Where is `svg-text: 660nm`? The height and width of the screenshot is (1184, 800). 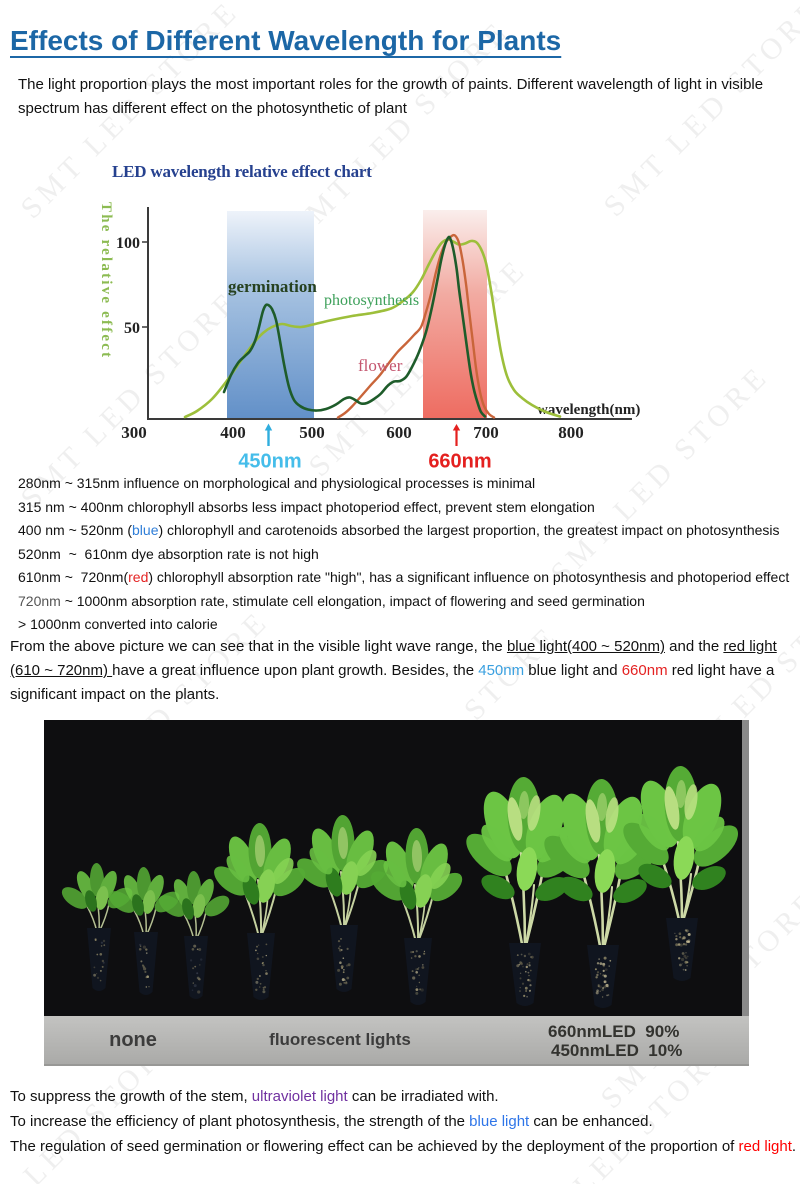 svg-text: 660nm is located at coordinates (459, 462).